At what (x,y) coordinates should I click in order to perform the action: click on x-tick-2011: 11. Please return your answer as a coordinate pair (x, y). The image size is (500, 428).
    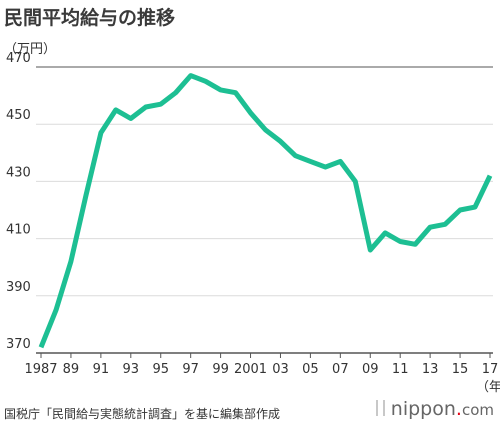
    Looking at the image, I should click on (400, 369).